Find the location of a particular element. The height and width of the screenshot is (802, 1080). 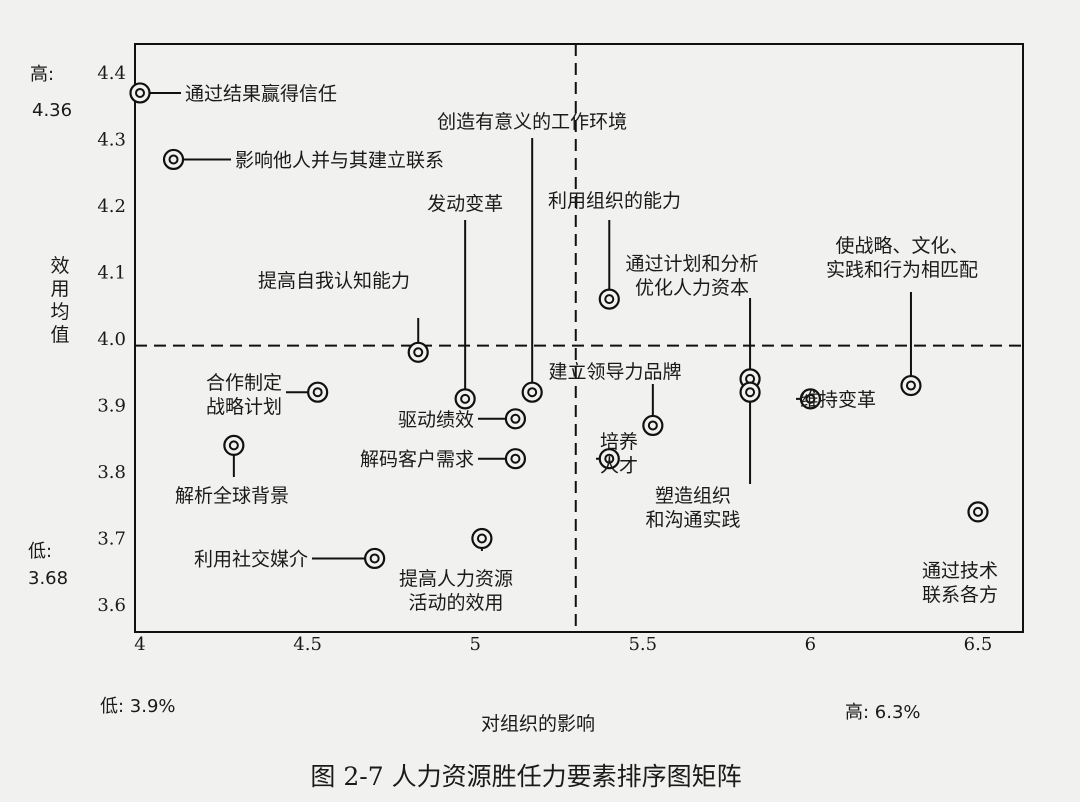

point-label: 提高人力资源 is located at coordinates (456, 579).